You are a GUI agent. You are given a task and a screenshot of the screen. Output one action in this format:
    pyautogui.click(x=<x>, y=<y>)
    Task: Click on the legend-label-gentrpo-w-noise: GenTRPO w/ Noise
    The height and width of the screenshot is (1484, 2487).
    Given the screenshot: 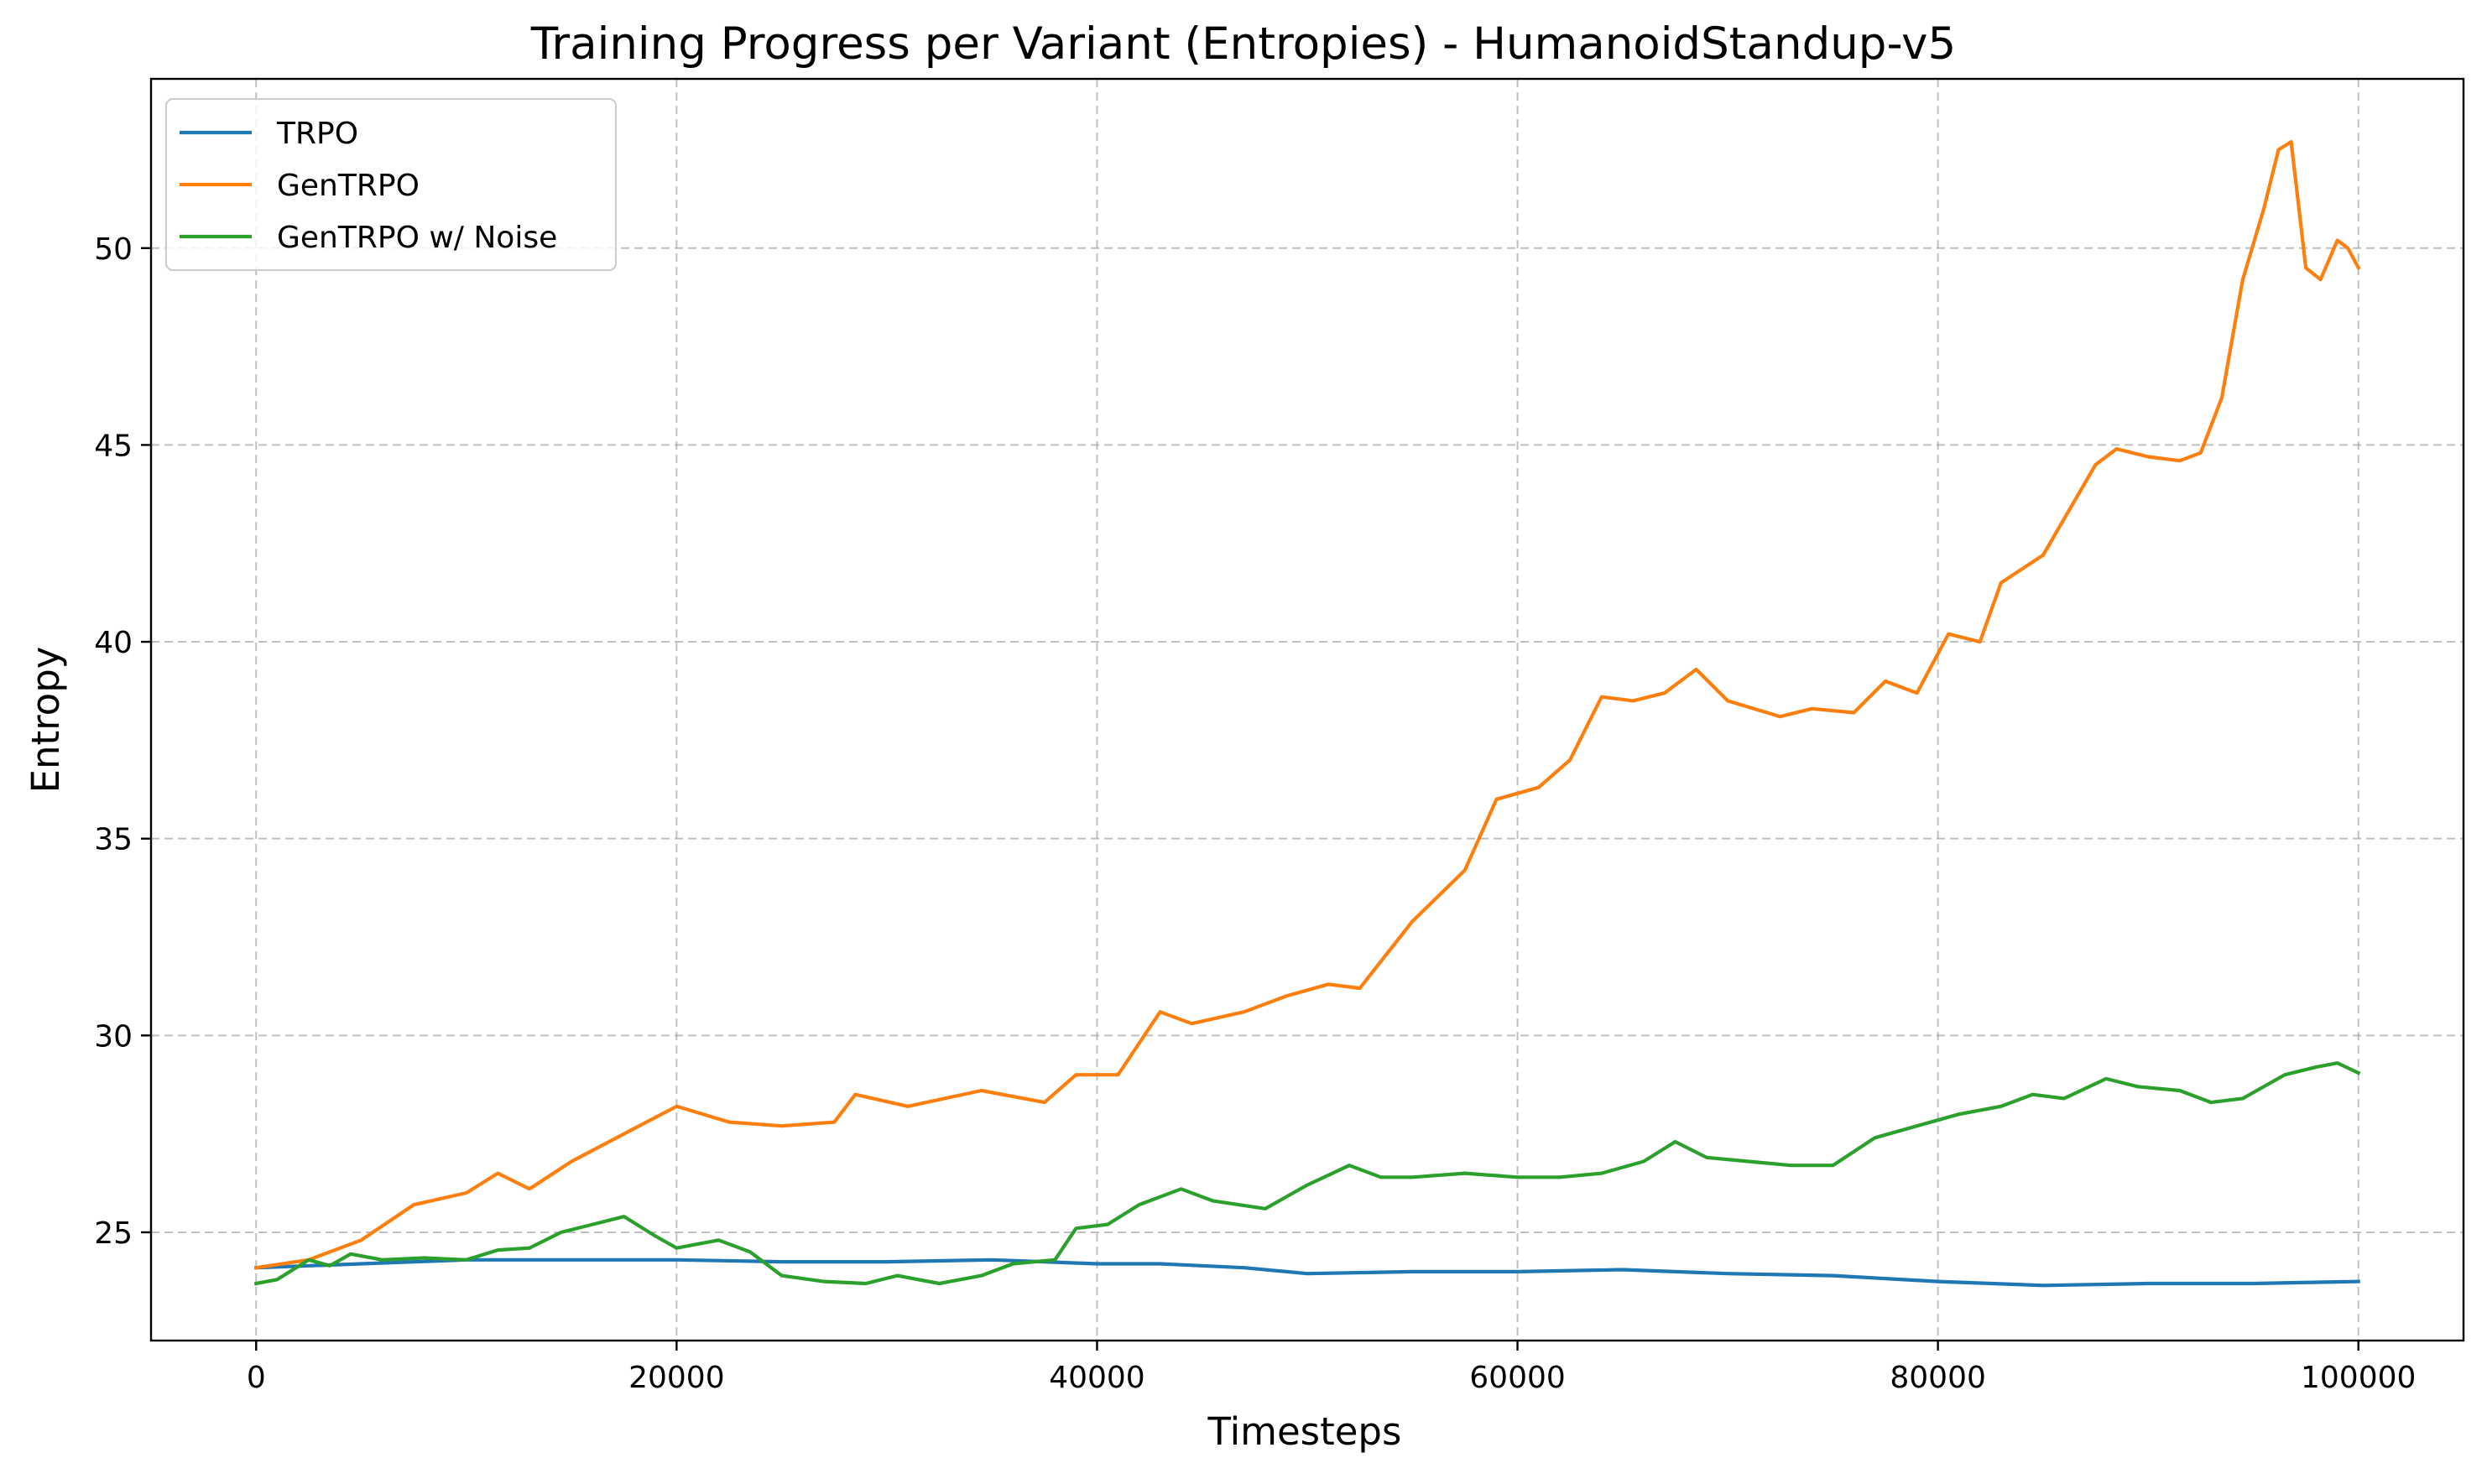 What is the action you would take?
    pyautogui.click(x=417, y=238)
    